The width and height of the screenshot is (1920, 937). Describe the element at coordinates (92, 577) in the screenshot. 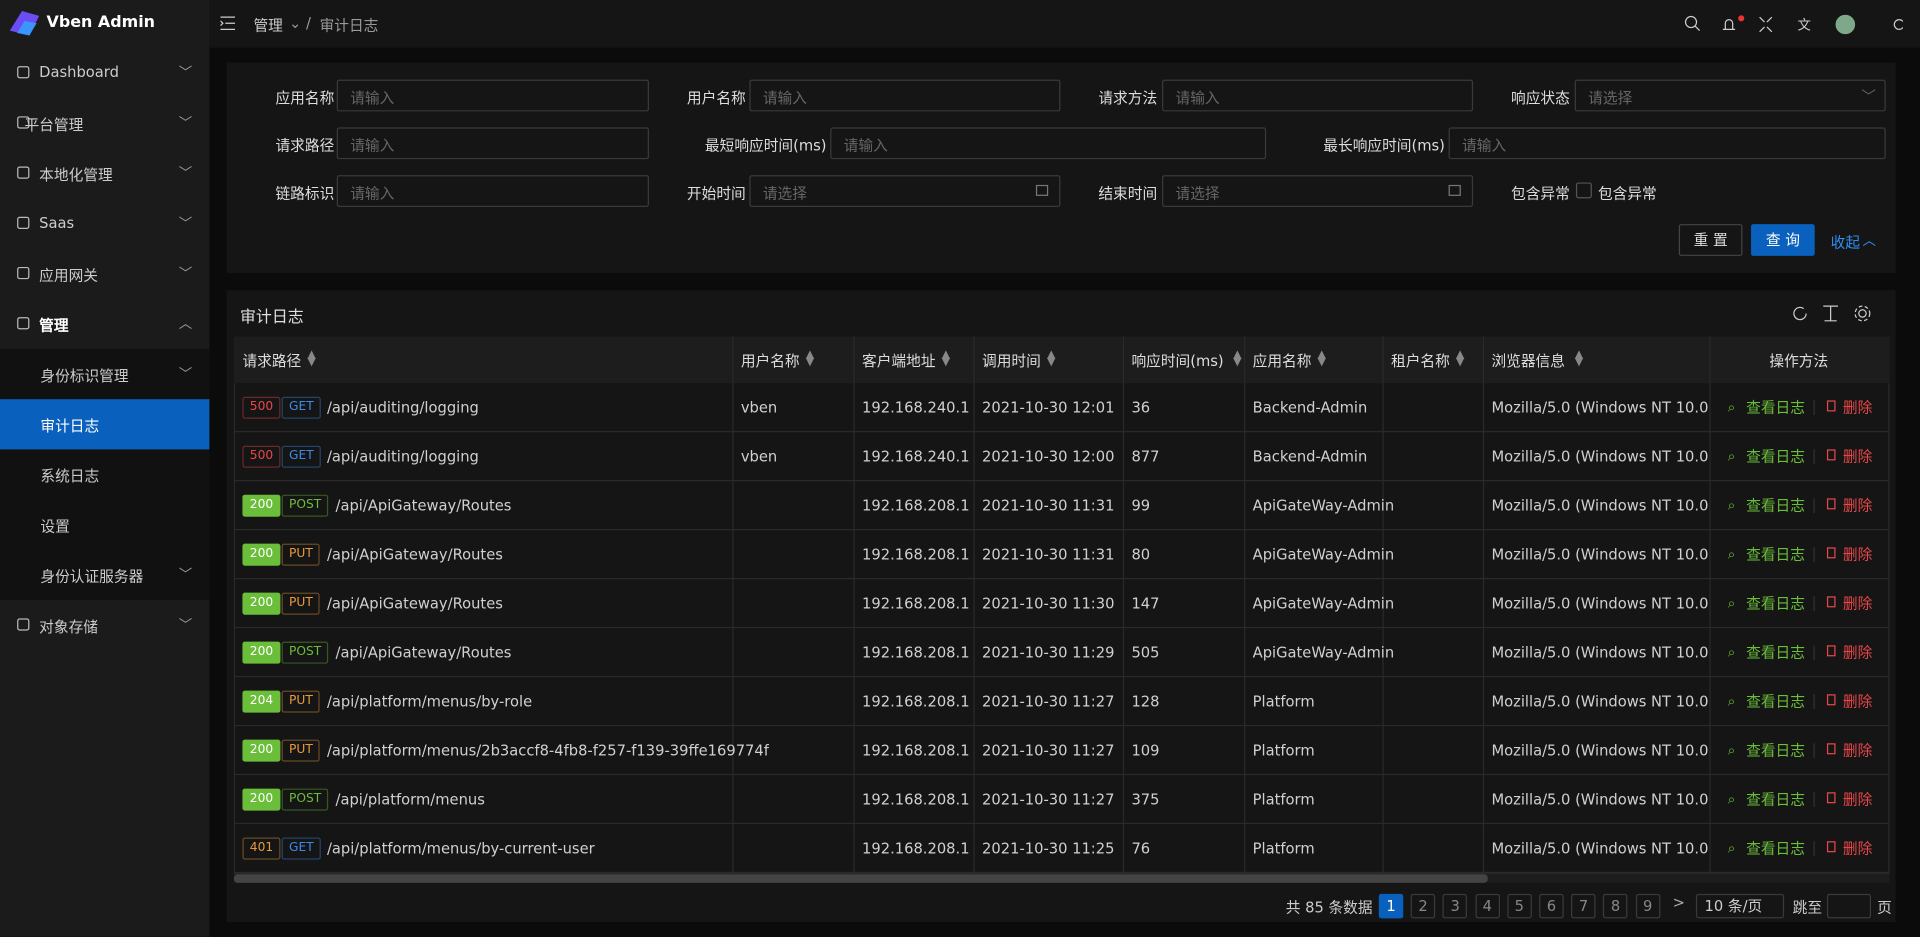

I see `submenu-label: 身份认证服务器` at that location.